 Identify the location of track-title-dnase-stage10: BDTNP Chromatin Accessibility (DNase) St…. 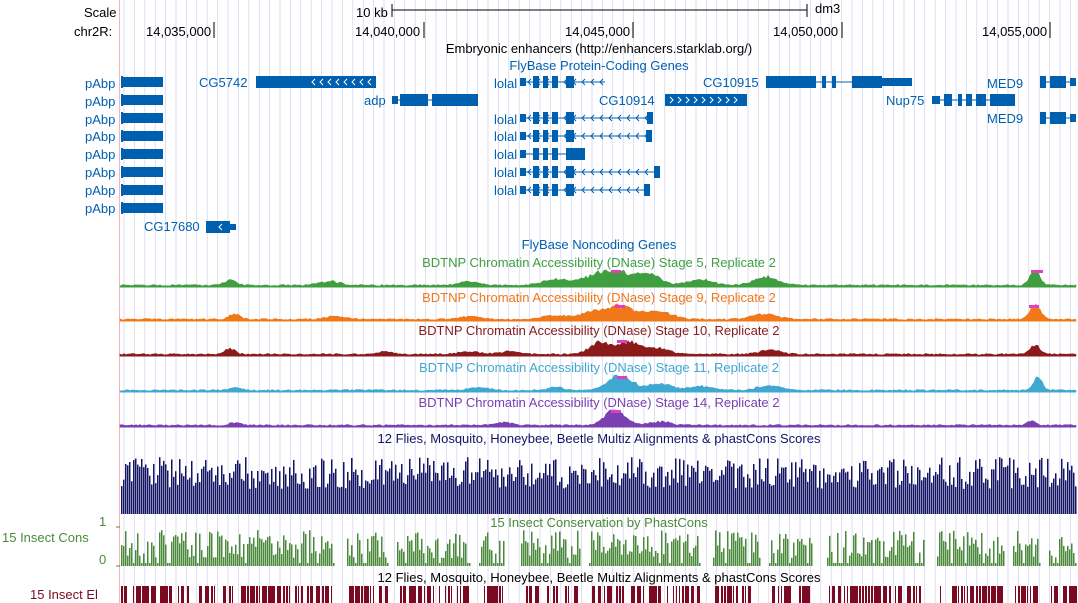
(599, 330).